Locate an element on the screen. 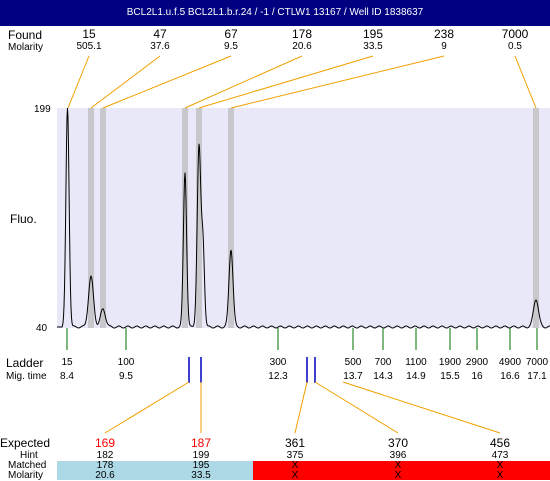 The height and width of the screenshot is (481, 550). molarity-value: 33.5 is located at coordinates (201, 475).